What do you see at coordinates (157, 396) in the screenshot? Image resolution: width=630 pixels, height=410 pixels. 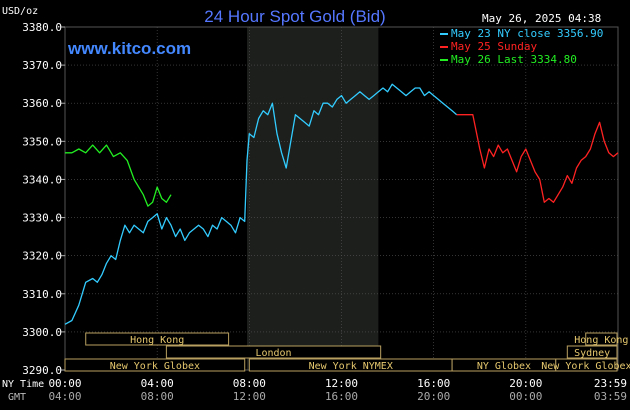 I see `x-tick-label-gmt: 08:00` at bounding box center [157, 396].